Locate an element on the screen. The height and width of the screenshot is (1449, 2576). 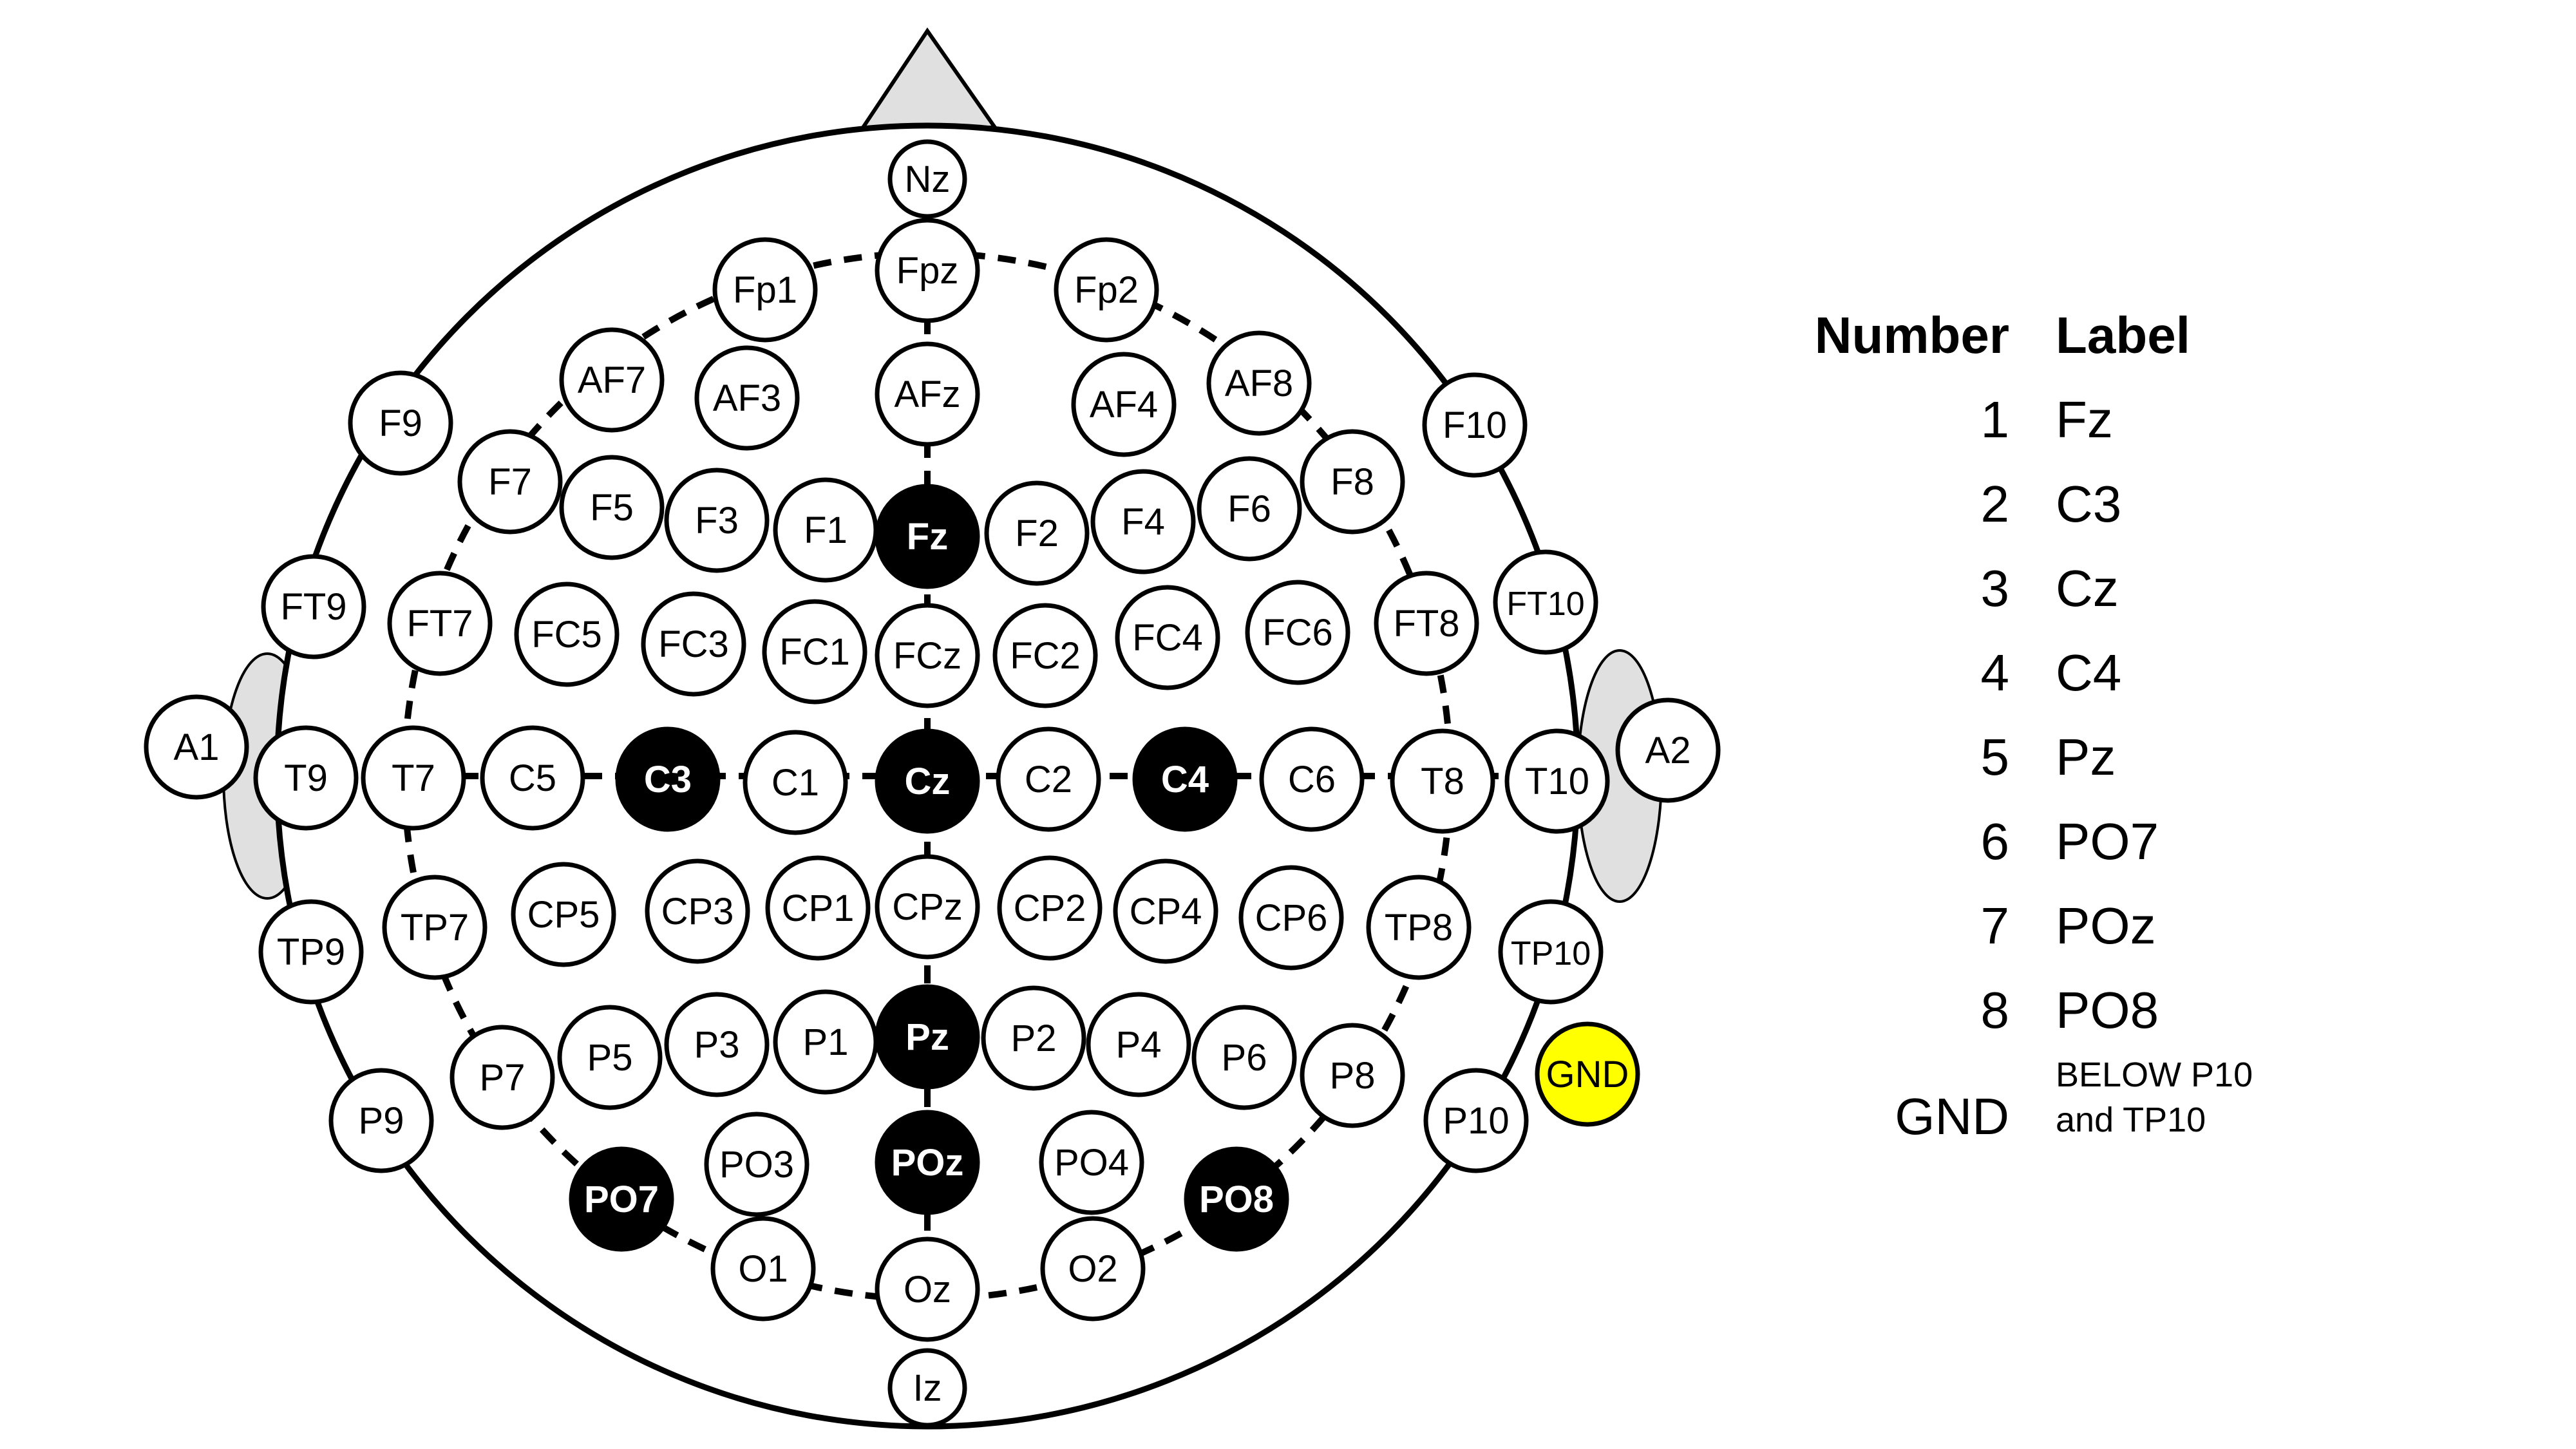
electrode-cz: Cz is located at coordinates (927, 781).